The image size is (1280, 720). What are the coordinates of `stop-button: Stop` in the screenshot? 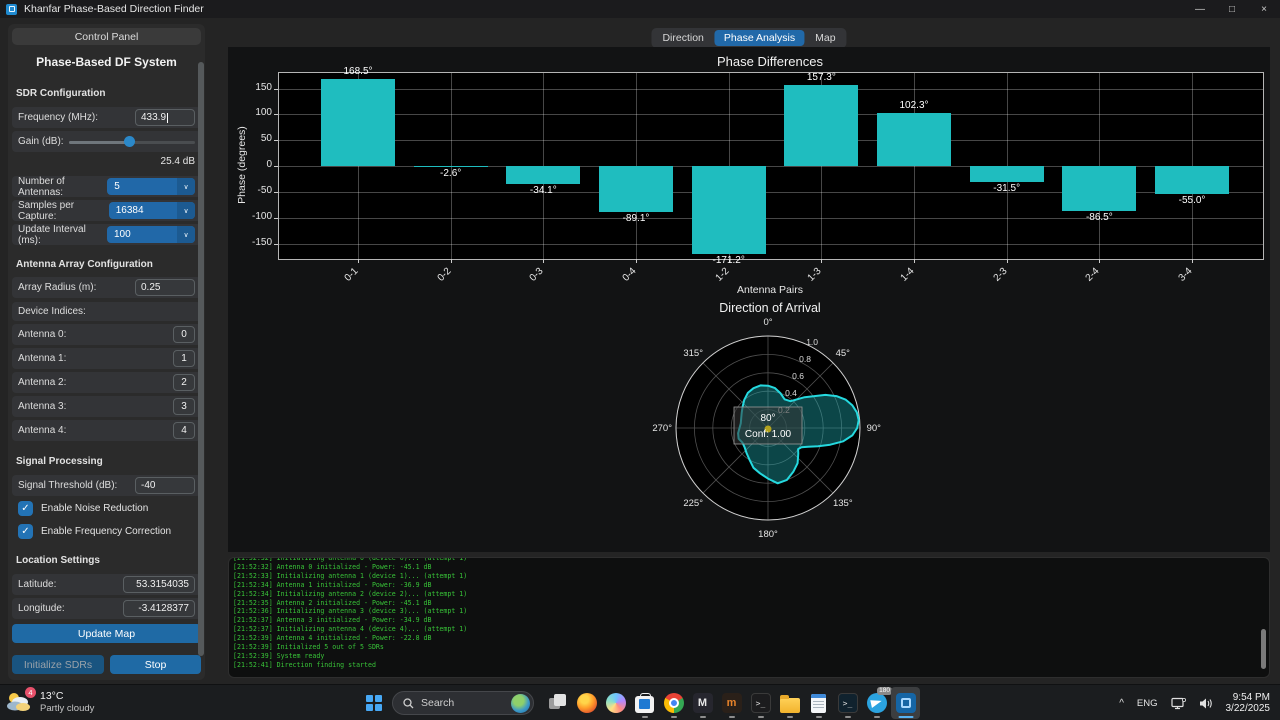 It's located at (155, 664).